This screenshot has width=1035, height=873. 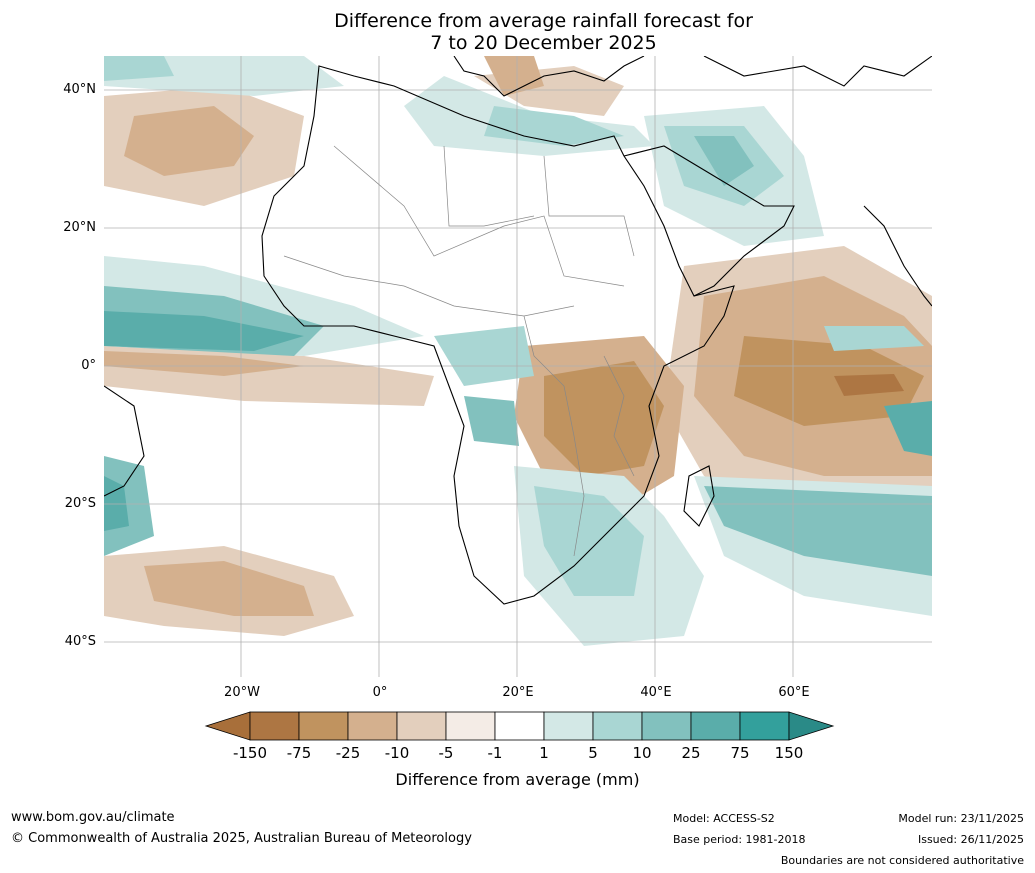 What do you see at coordinates (642, 753) in the screenshot?
I see `colorbar-tick-label: 10` at bounding box center [642, 753].